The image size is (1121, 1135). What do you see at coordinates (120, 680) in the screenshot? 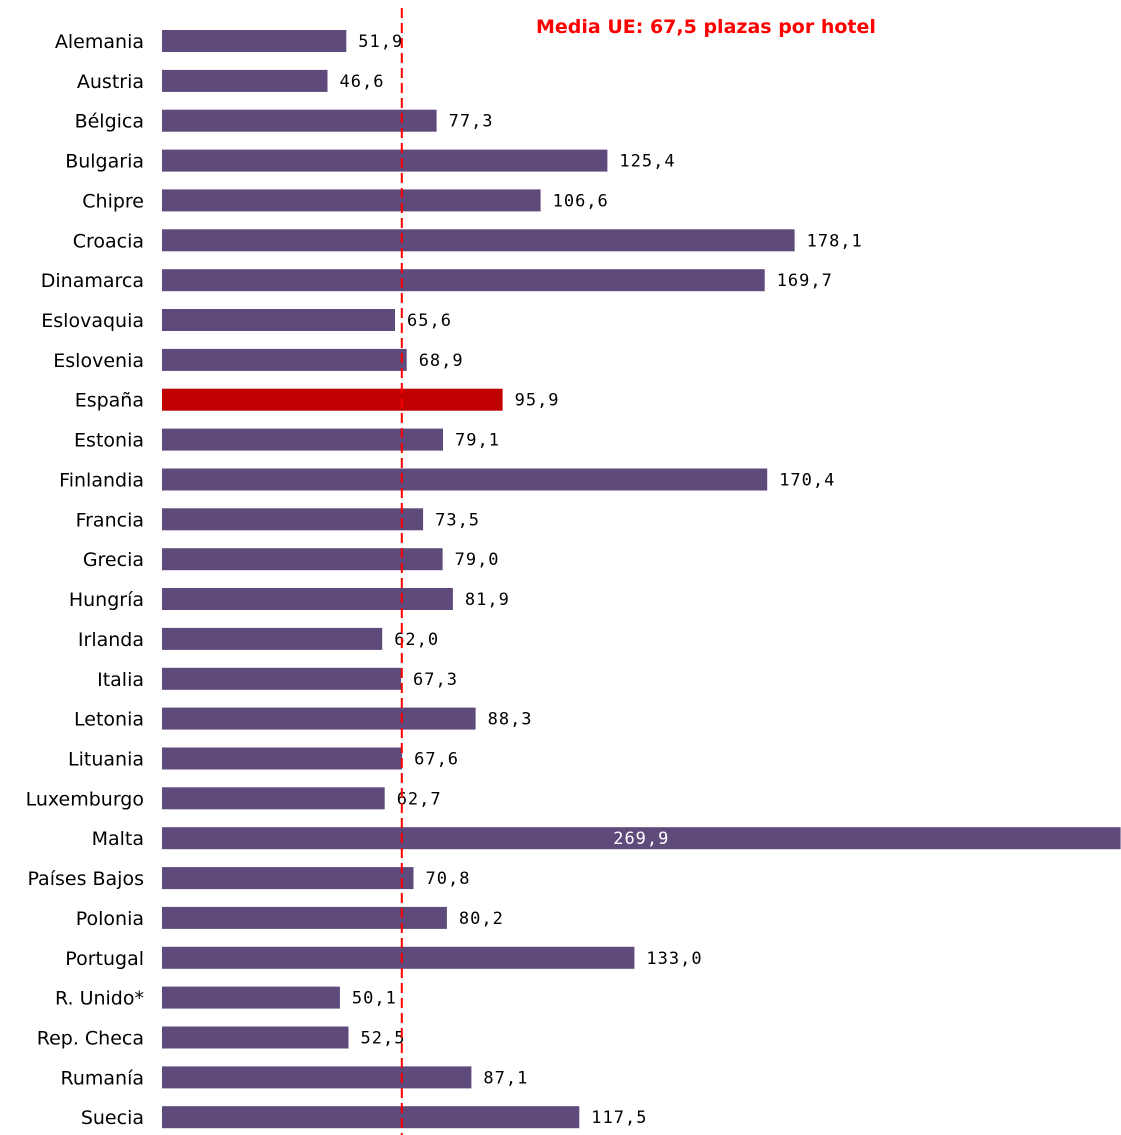
I see `category-label: Italia` at bounding box center [120, 680].